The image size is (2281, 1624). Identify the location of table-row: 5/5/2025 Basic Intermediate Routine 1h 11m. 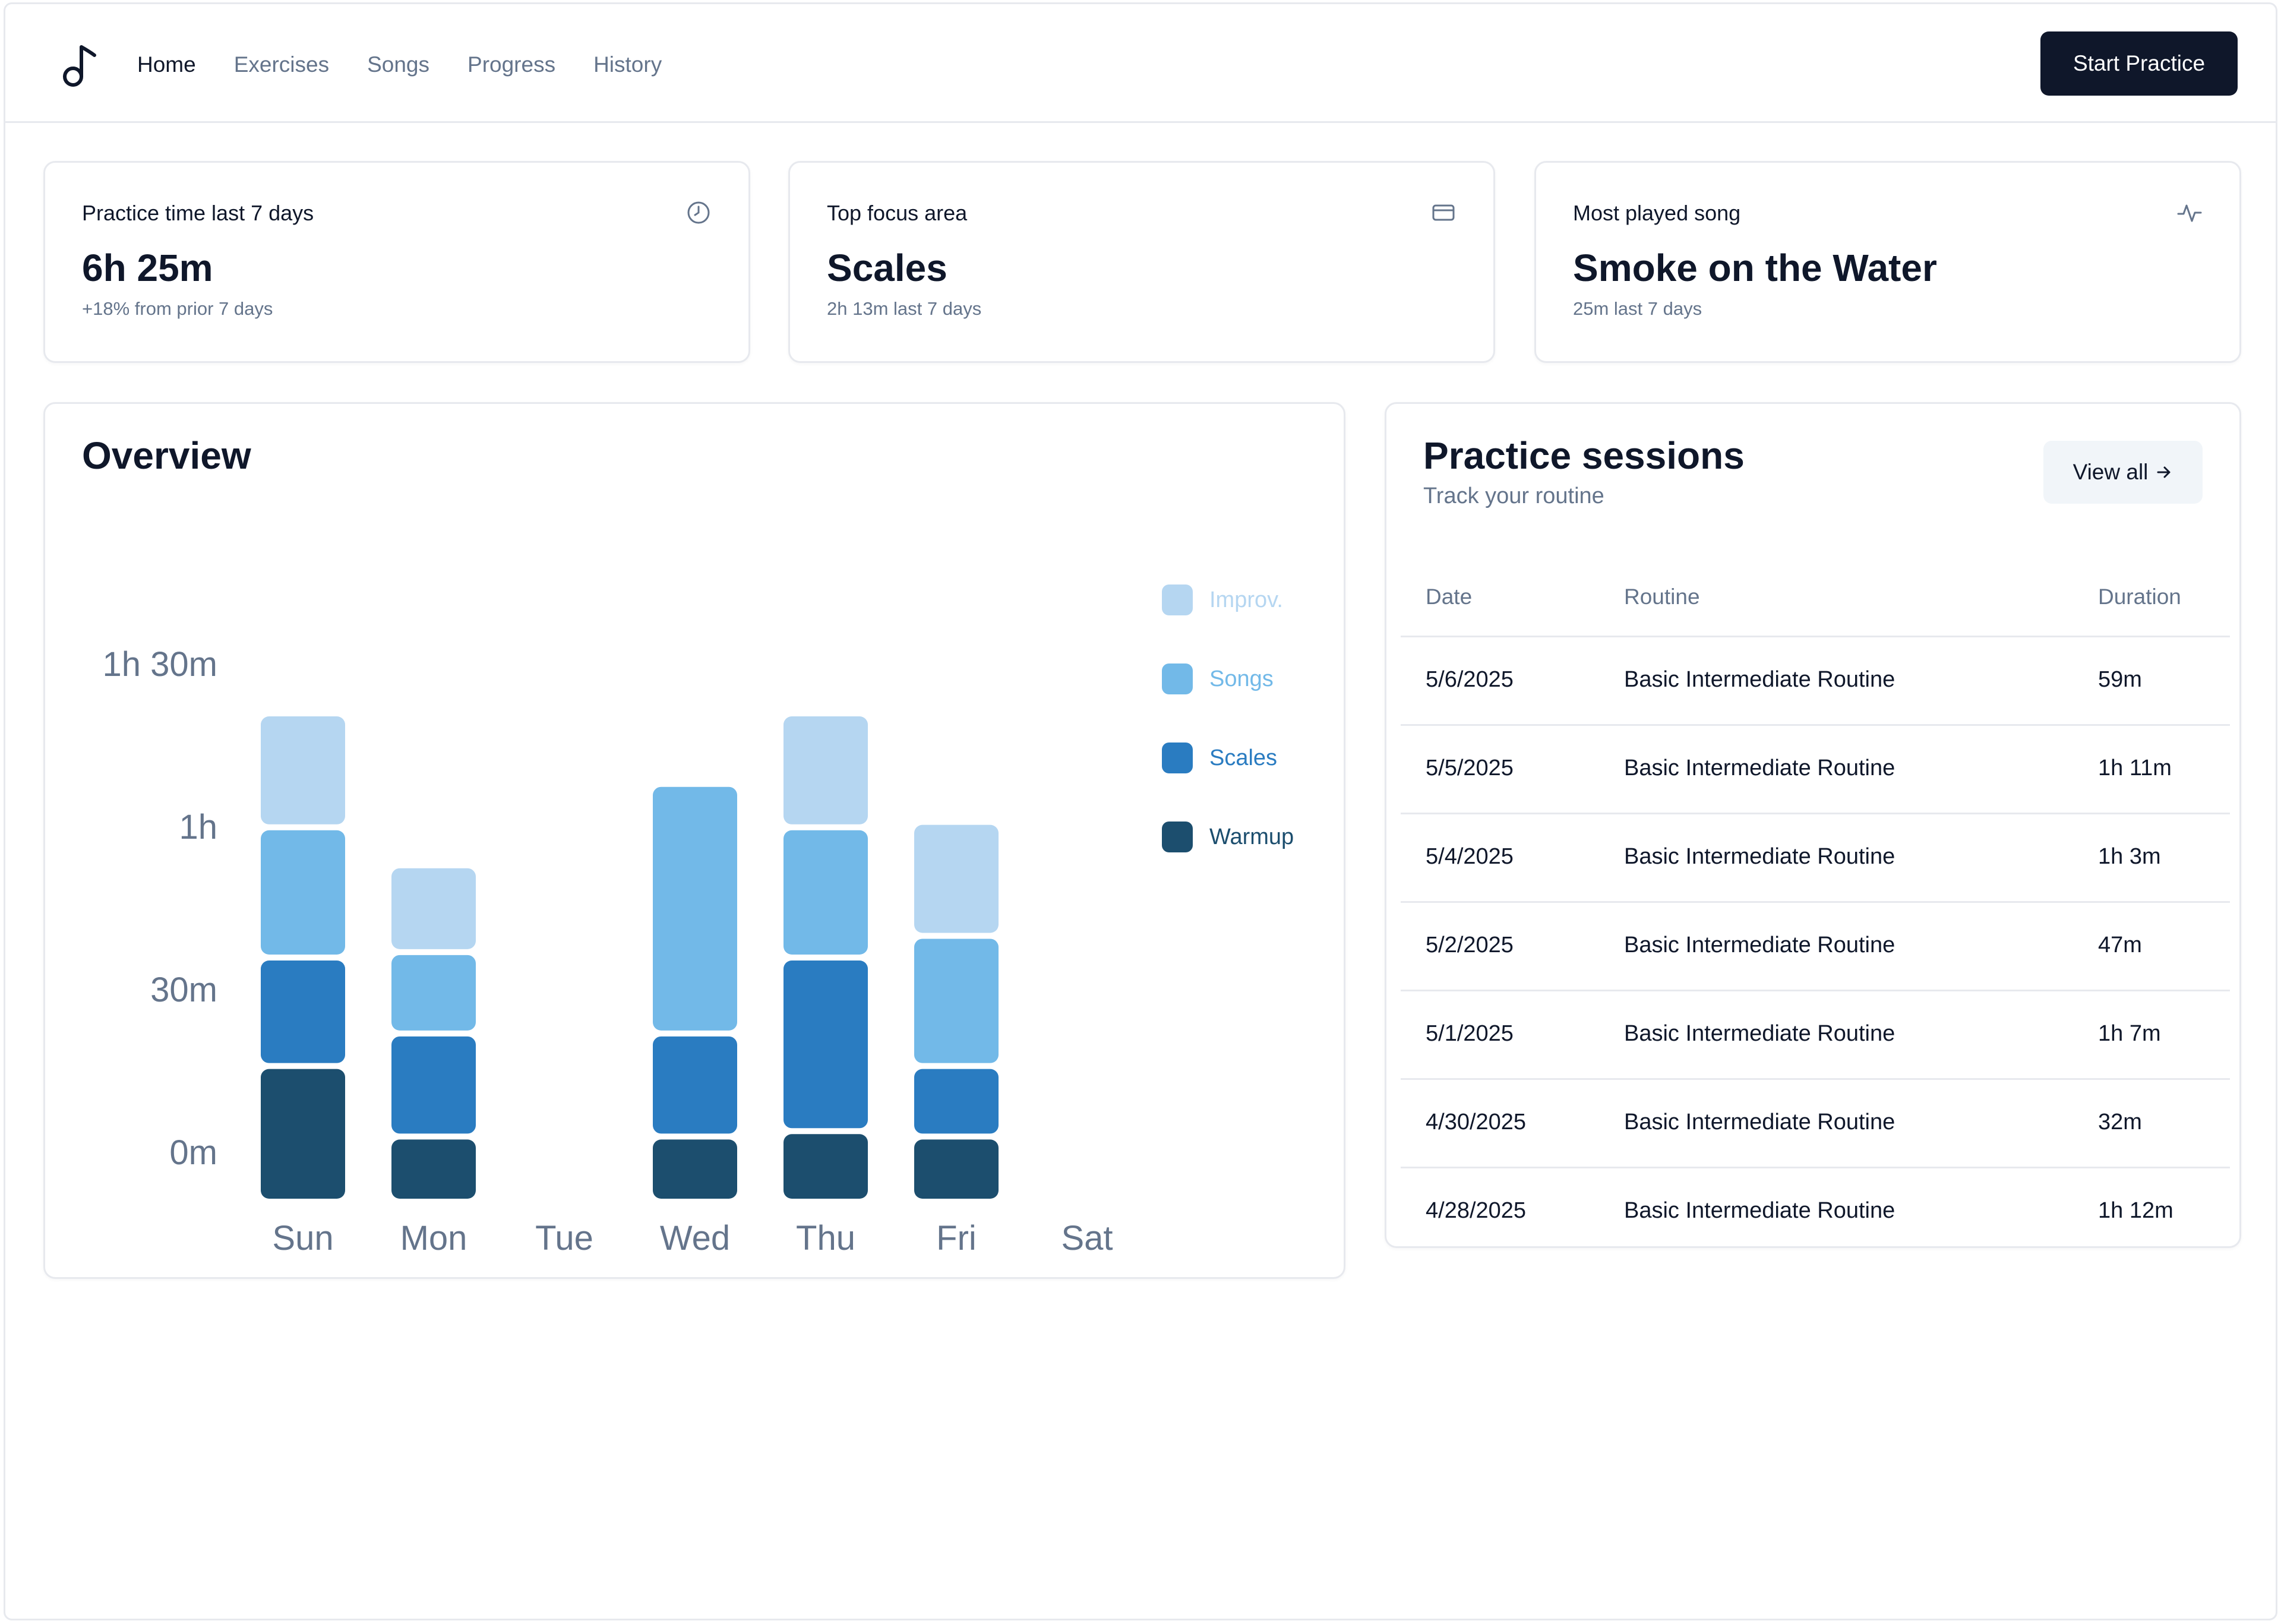
(1815, 770).